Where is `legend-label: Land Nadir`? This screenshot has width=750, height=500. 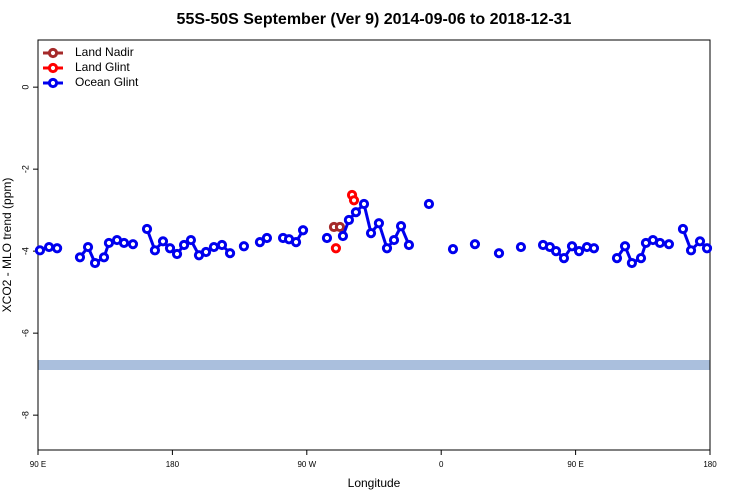 legend-label: Land Nadir is located at coordinates (104, 52).